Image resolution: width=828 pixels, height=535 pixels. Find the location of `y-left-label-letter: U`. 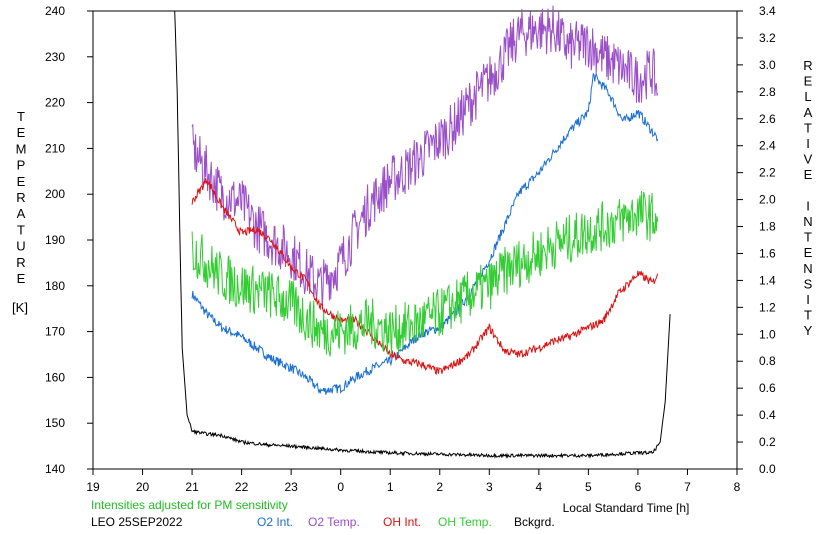

y-left-label-letter: U is located at coordinates (20, 246).